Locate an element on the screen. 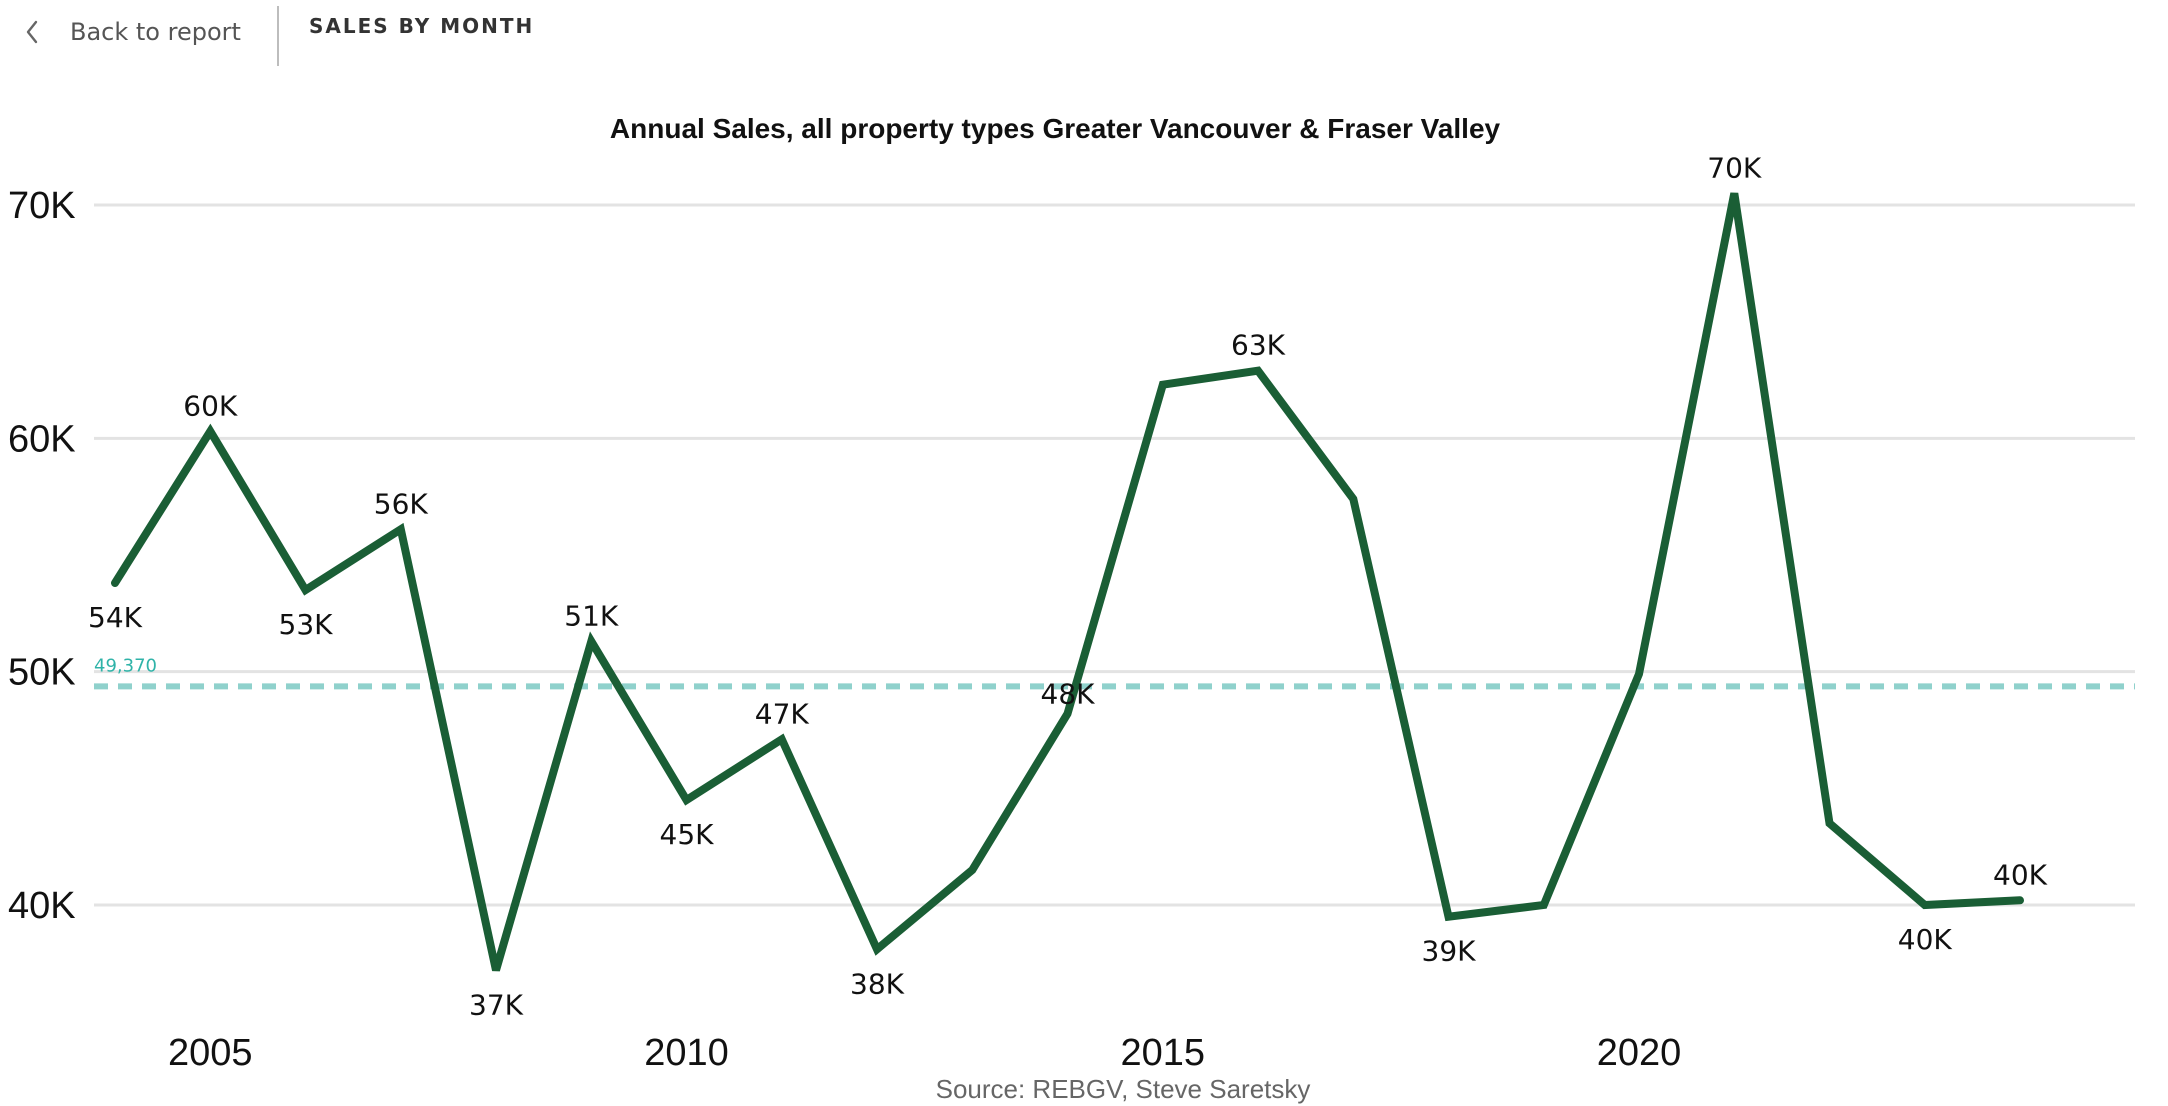  x-tick-label: 2005 is located at coordinates (210, 1053).